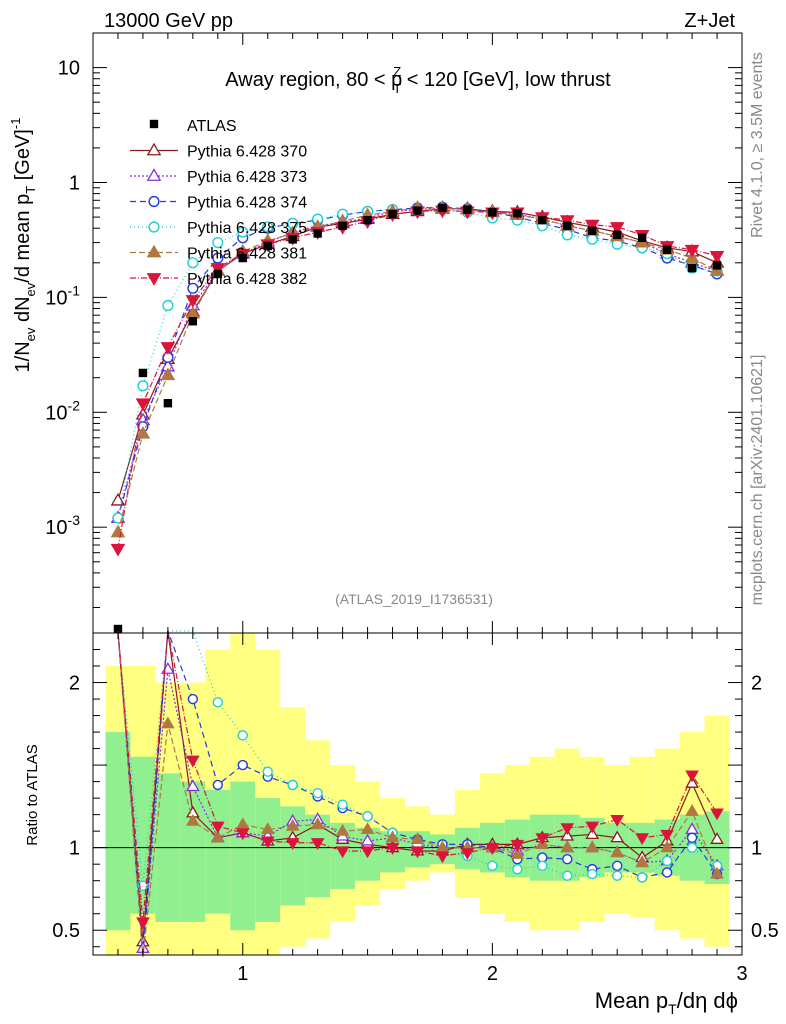 The width and height of the screenshot is (786, 1024). Describe the element at coordinates (756, 684) in the screenshot. I see `ratio-tick-label-right: 2` at that location.